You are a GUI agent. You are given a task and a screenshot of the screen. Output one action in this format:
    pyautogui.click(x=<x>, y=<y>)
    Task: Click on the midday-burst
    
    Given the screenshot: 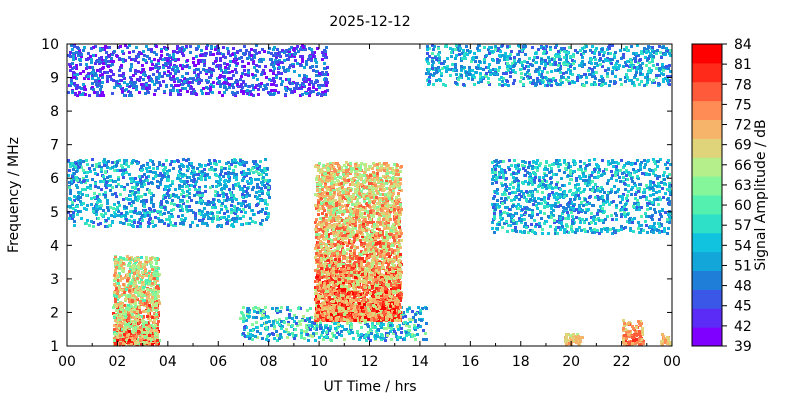 What is the action you would take?
    pyautogui.click(x=358, y=241)
    